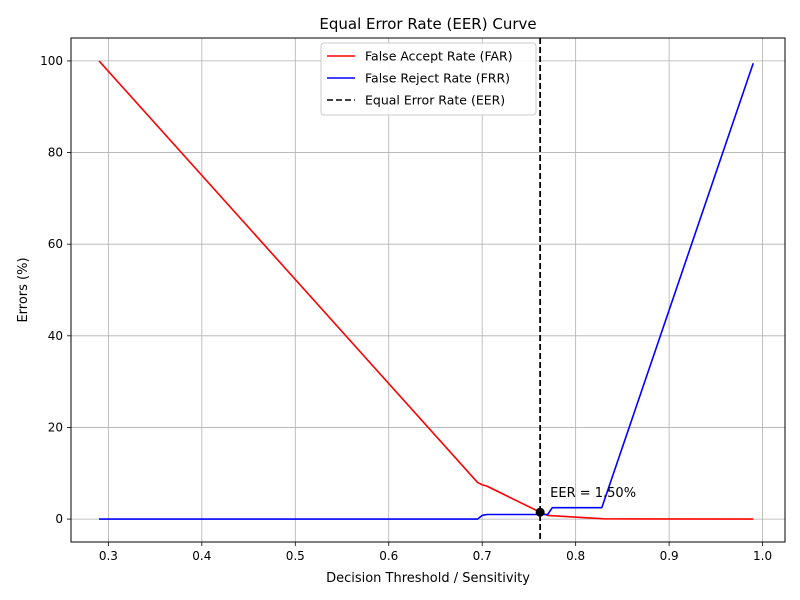 The image size is (800, 600). What do you see at coordinates (575, 556) in the screenshot?
I see `x-tick-label: 0.8` at bounding box center [575, 556].